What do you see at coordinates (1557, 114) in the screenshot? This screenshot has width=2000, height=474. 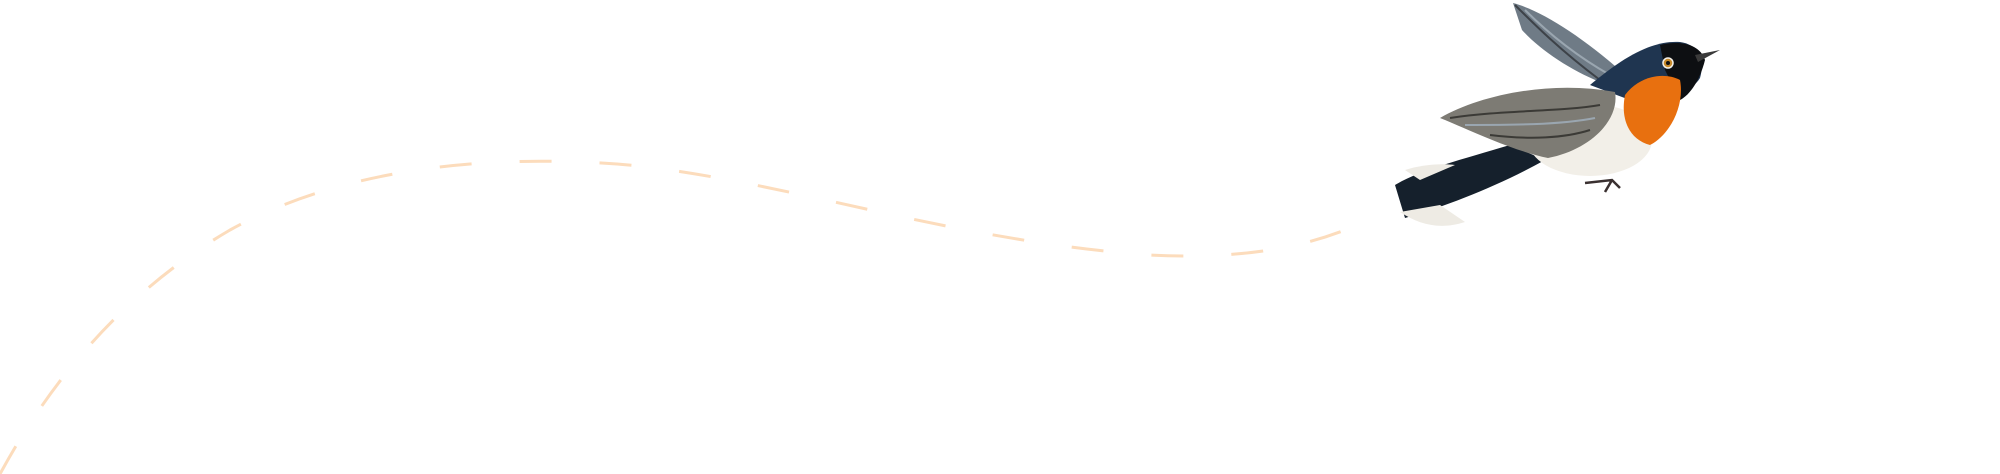 I see `bird-icon` at bounding box center [1557, 114].